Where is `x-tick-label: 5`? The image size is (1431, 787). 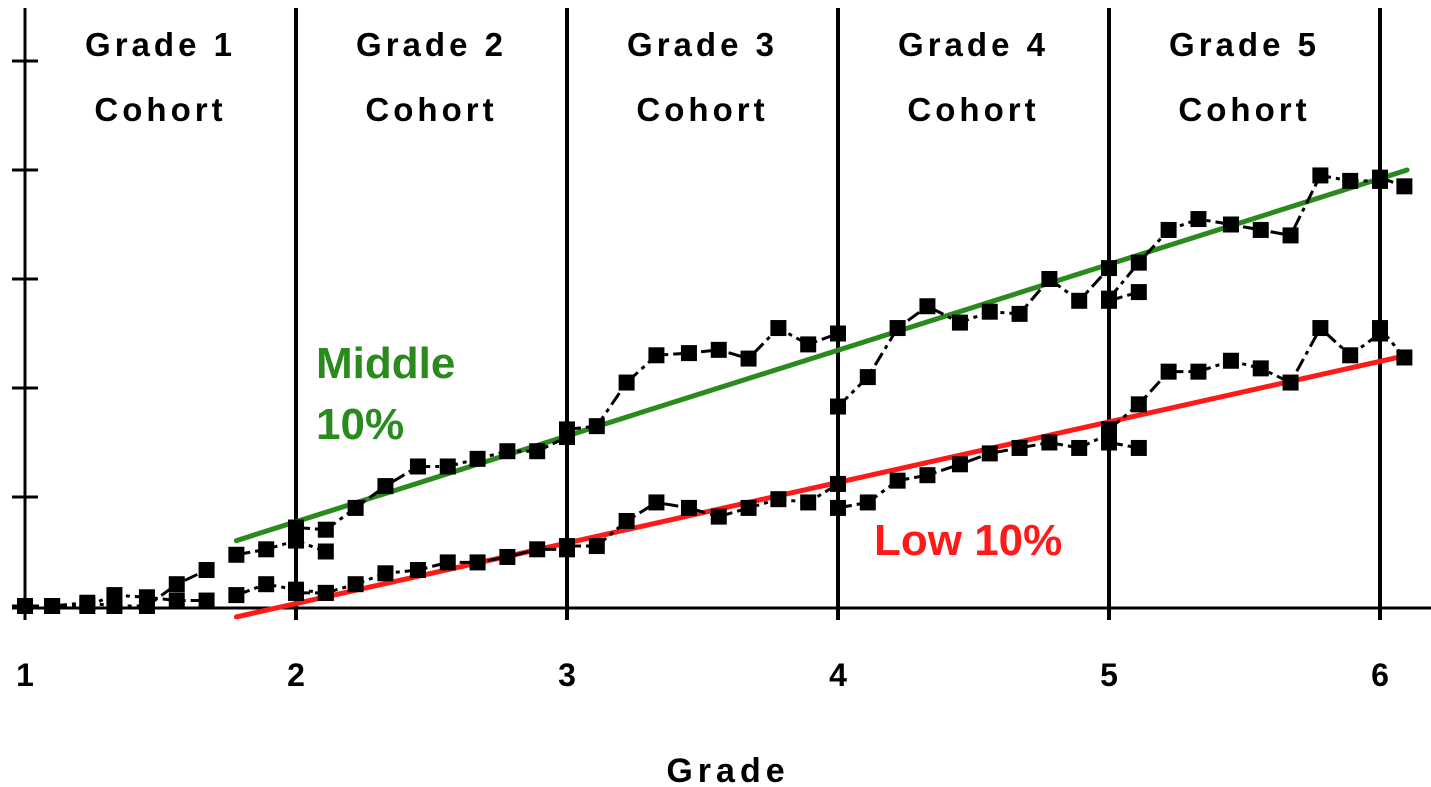
x-tick-label: 5 is located at coordinates (1109, 675).